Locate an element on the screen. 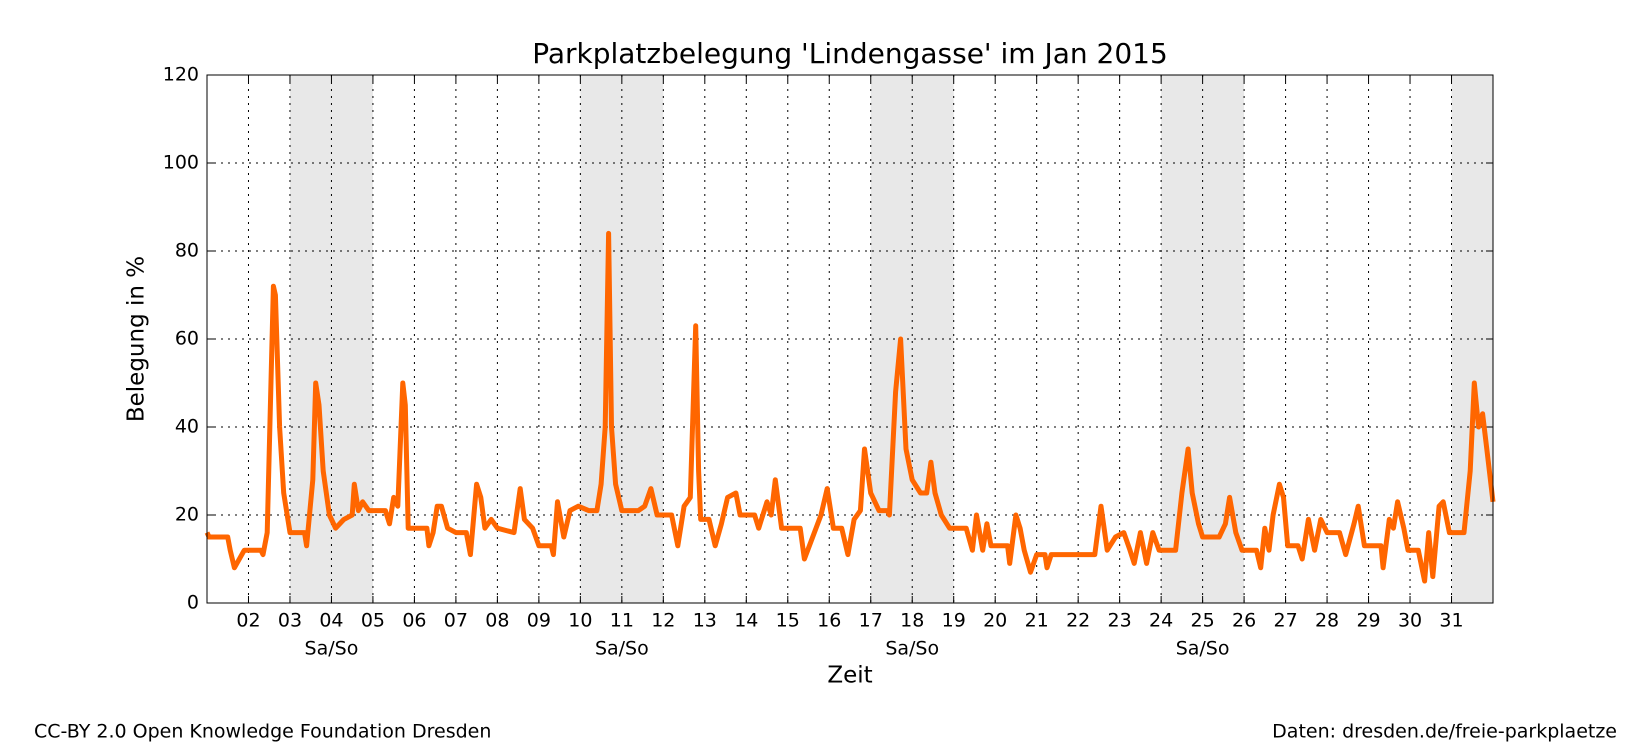 This screenshot has width=1650, height=750. footer-source: Daten: dresden.de/freie-parkplaetze is located at coordinates (1444, 732).